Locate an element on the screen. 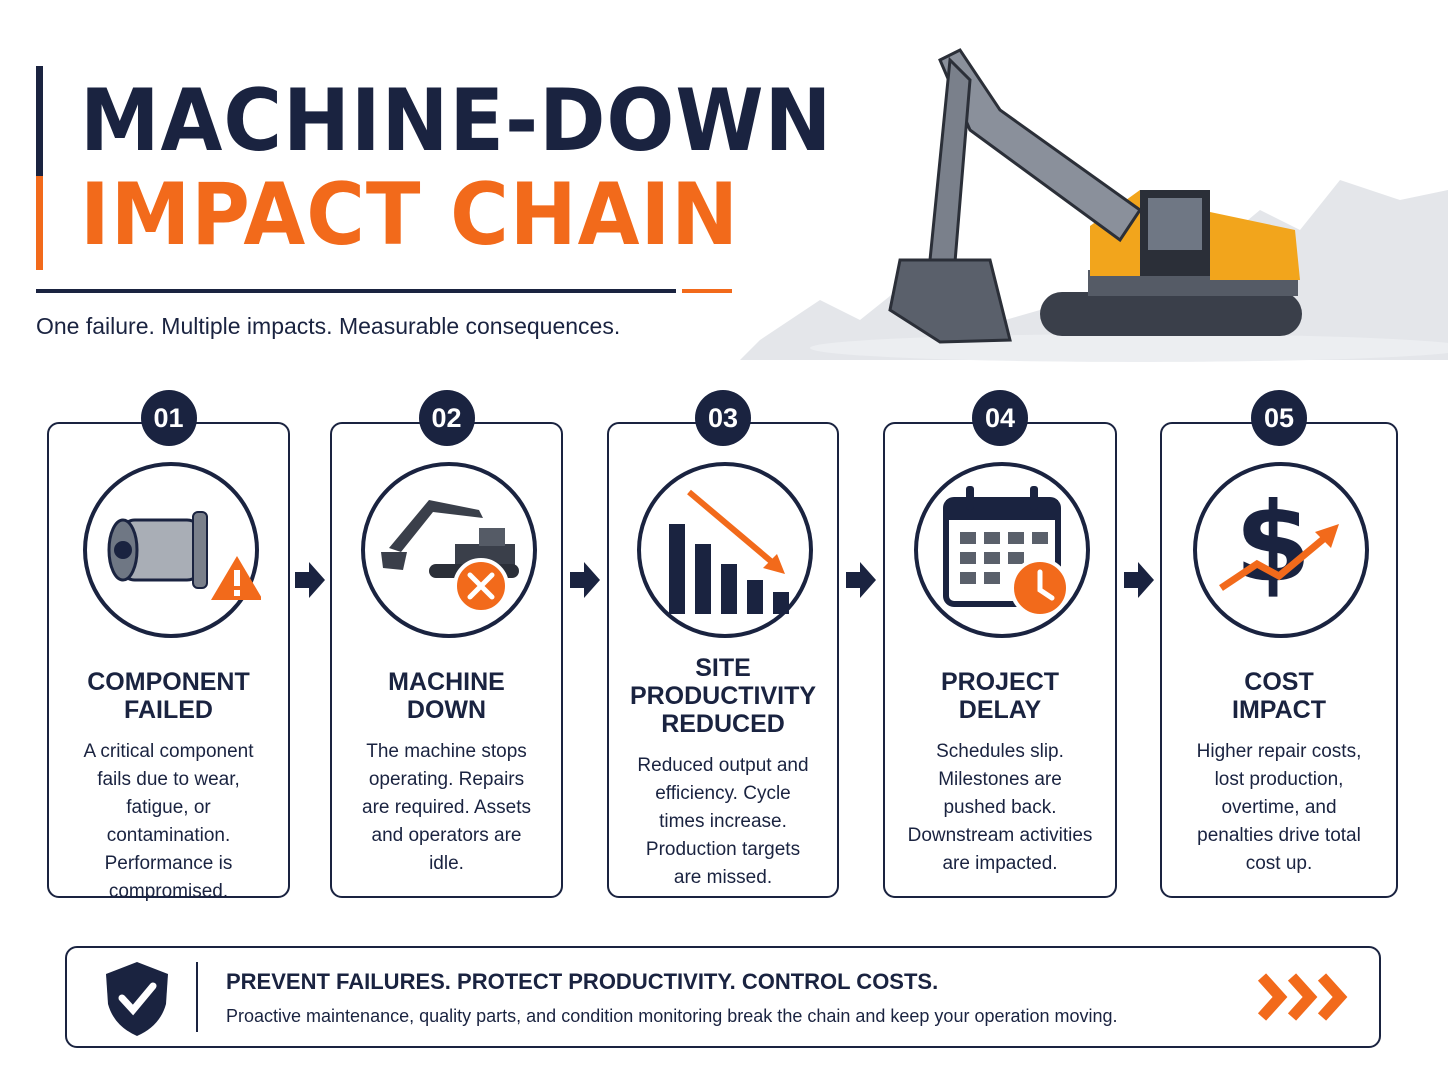  step-number: 04 is located at coordinates (1000, 418).